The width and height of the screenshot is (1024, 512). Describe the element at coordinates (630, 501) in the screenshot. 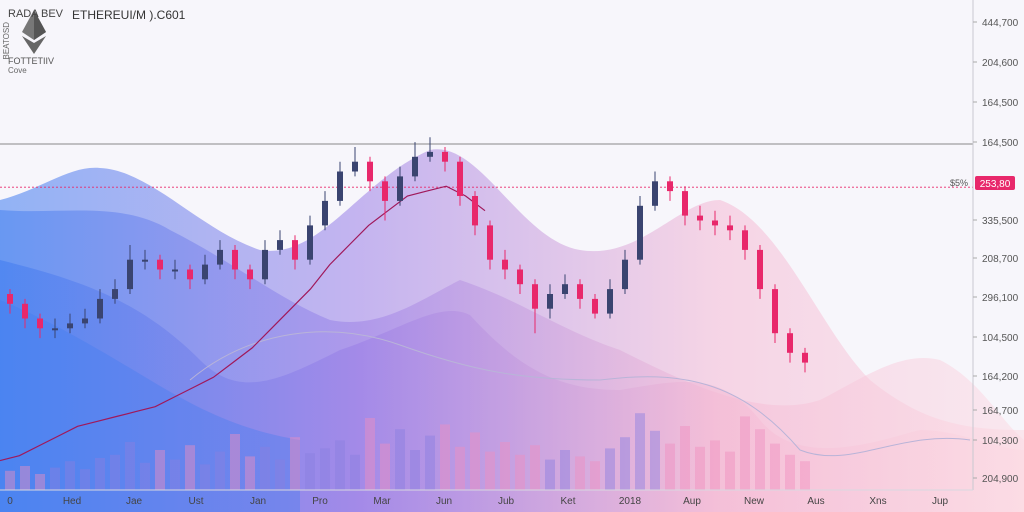

I see `x-tick-label: 2018` at that location.